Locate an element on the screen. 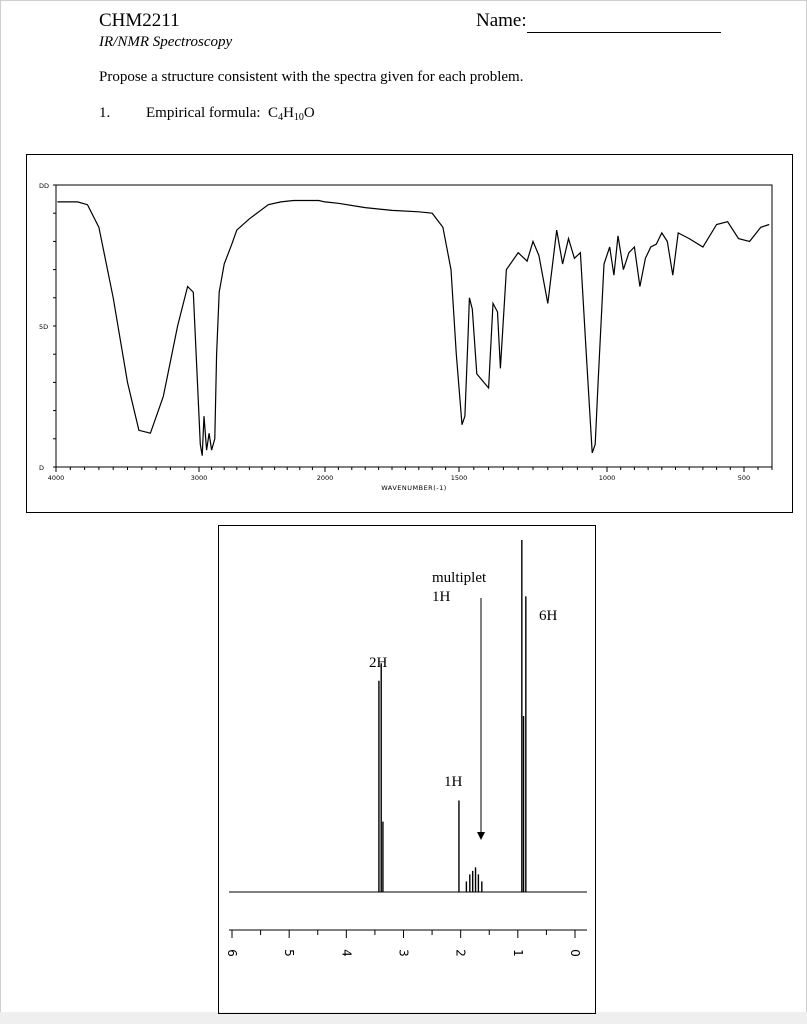 The height and width of the screenshot is (1024, 807). ir-x-tick-label: 1000 is located at coordinates (607, 478).